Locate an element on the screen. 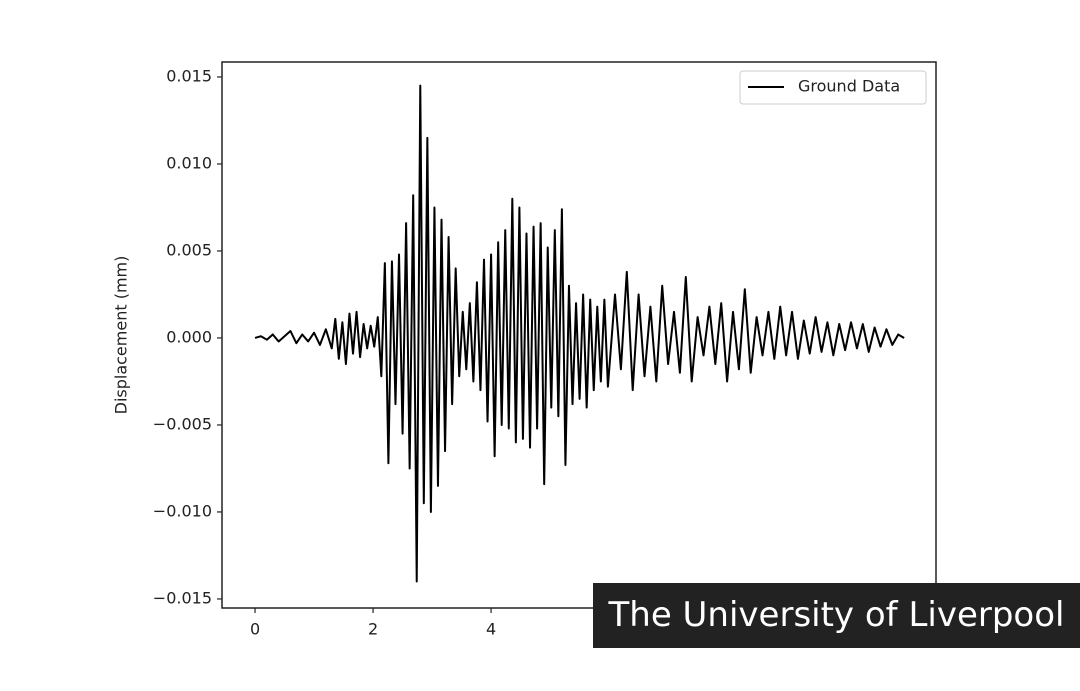  x-tick-label: 4 is located at coordinates (491, 629).